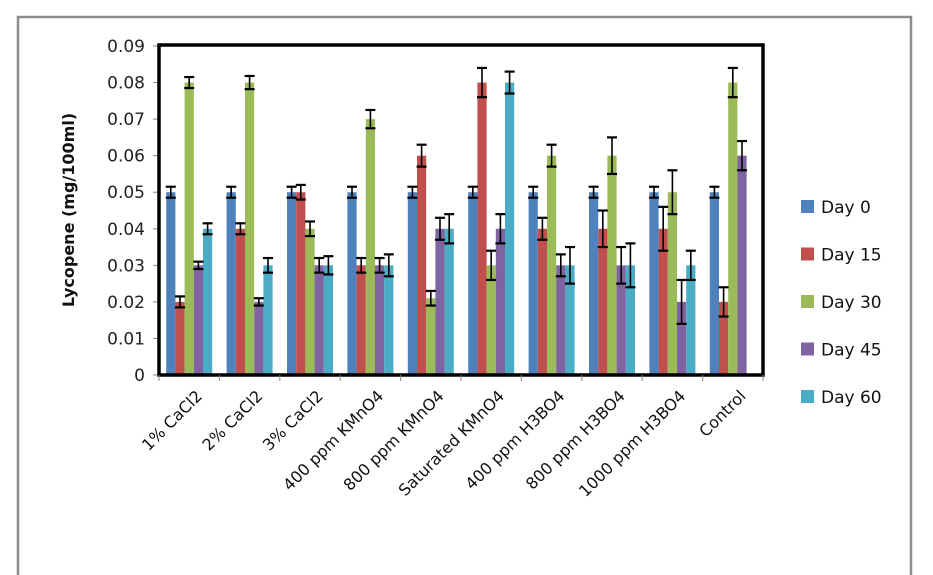 This screenshot has height=575, width=933. I want to click on y-tick-label: 0.02, so click(126, 303).